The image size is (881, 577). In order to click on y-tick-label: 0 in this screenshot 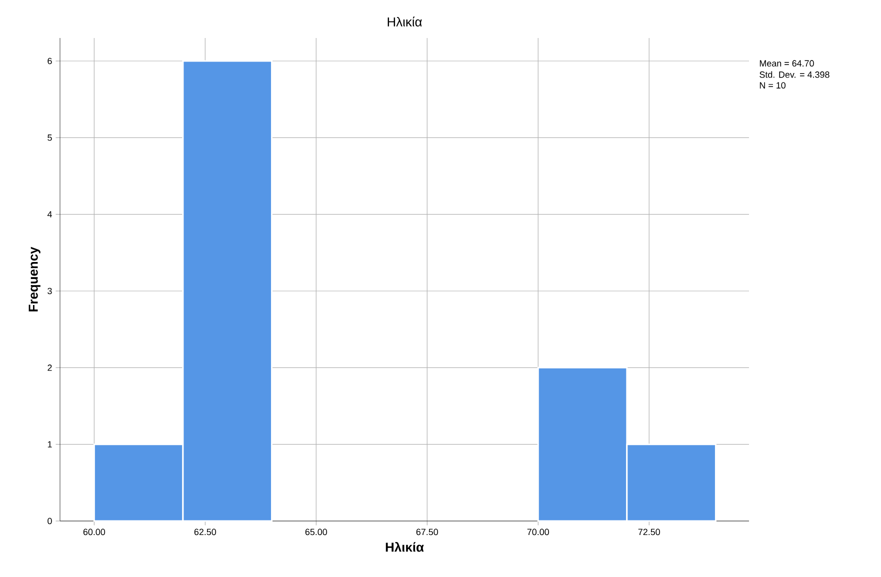, I will do `click(50, 521)`.